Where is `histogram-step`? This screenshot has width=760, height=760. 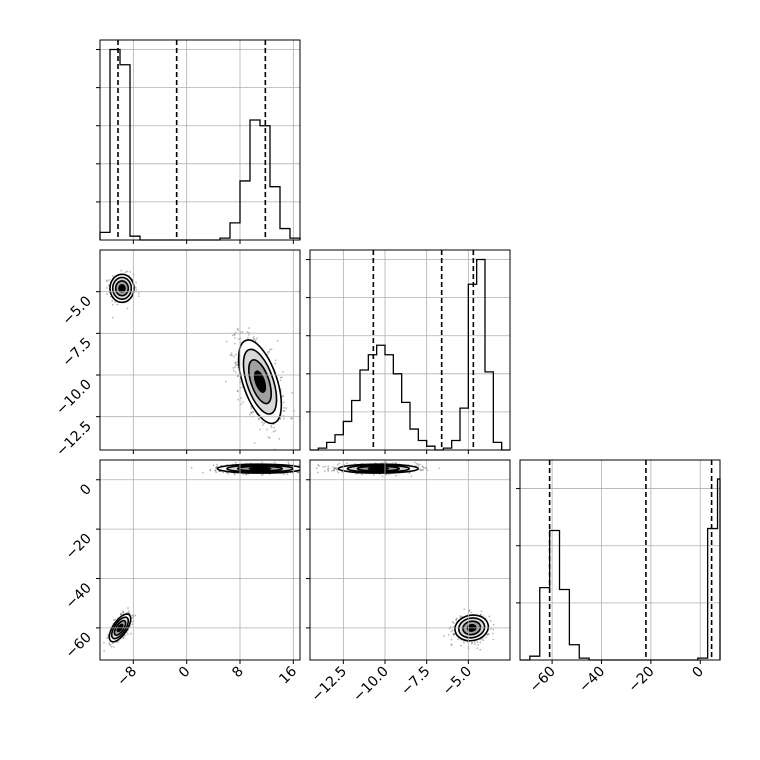 histogram-step is located at coordinates (410, 354).